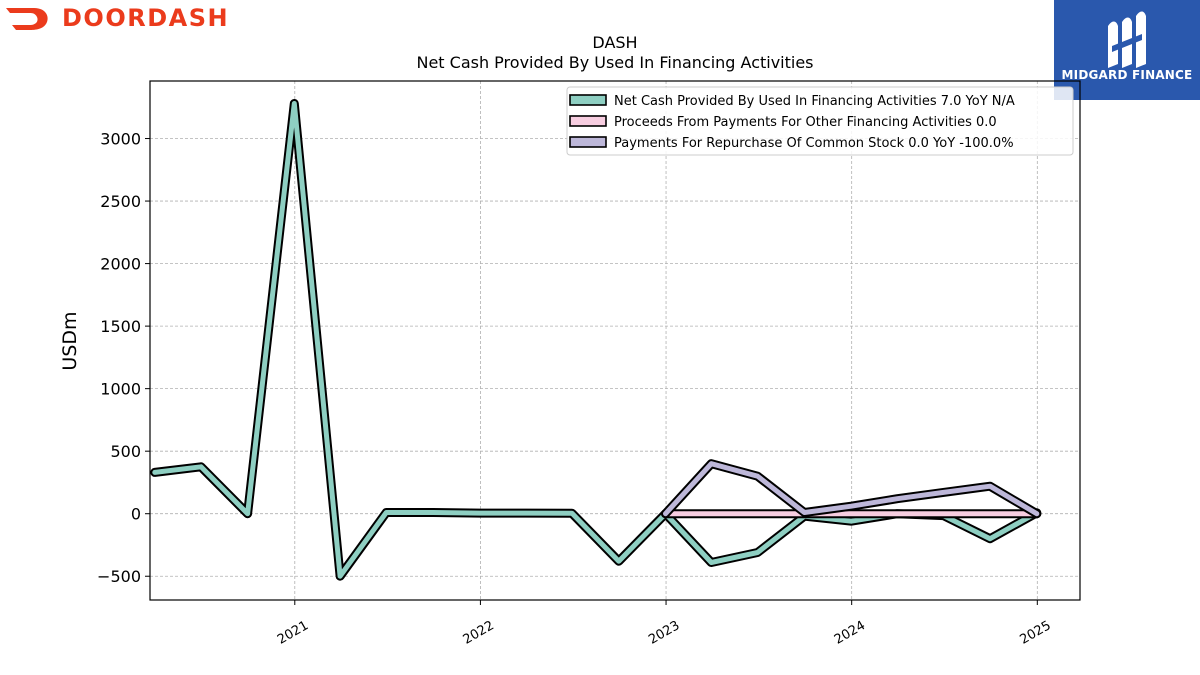  Describe the element at coordinates (851, 489) in the screenshot. I see `series-line-payments-for-repurchase-of-common-stock` at that location.